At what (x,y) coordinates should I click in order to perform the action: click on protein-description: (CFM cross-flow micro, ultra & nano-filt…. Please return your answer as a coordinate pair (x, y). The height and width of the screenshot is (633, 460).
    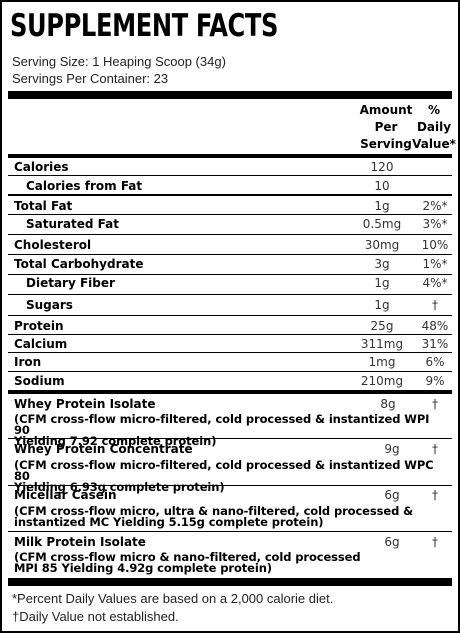
    Looking at the image, I should click on (231, 516).